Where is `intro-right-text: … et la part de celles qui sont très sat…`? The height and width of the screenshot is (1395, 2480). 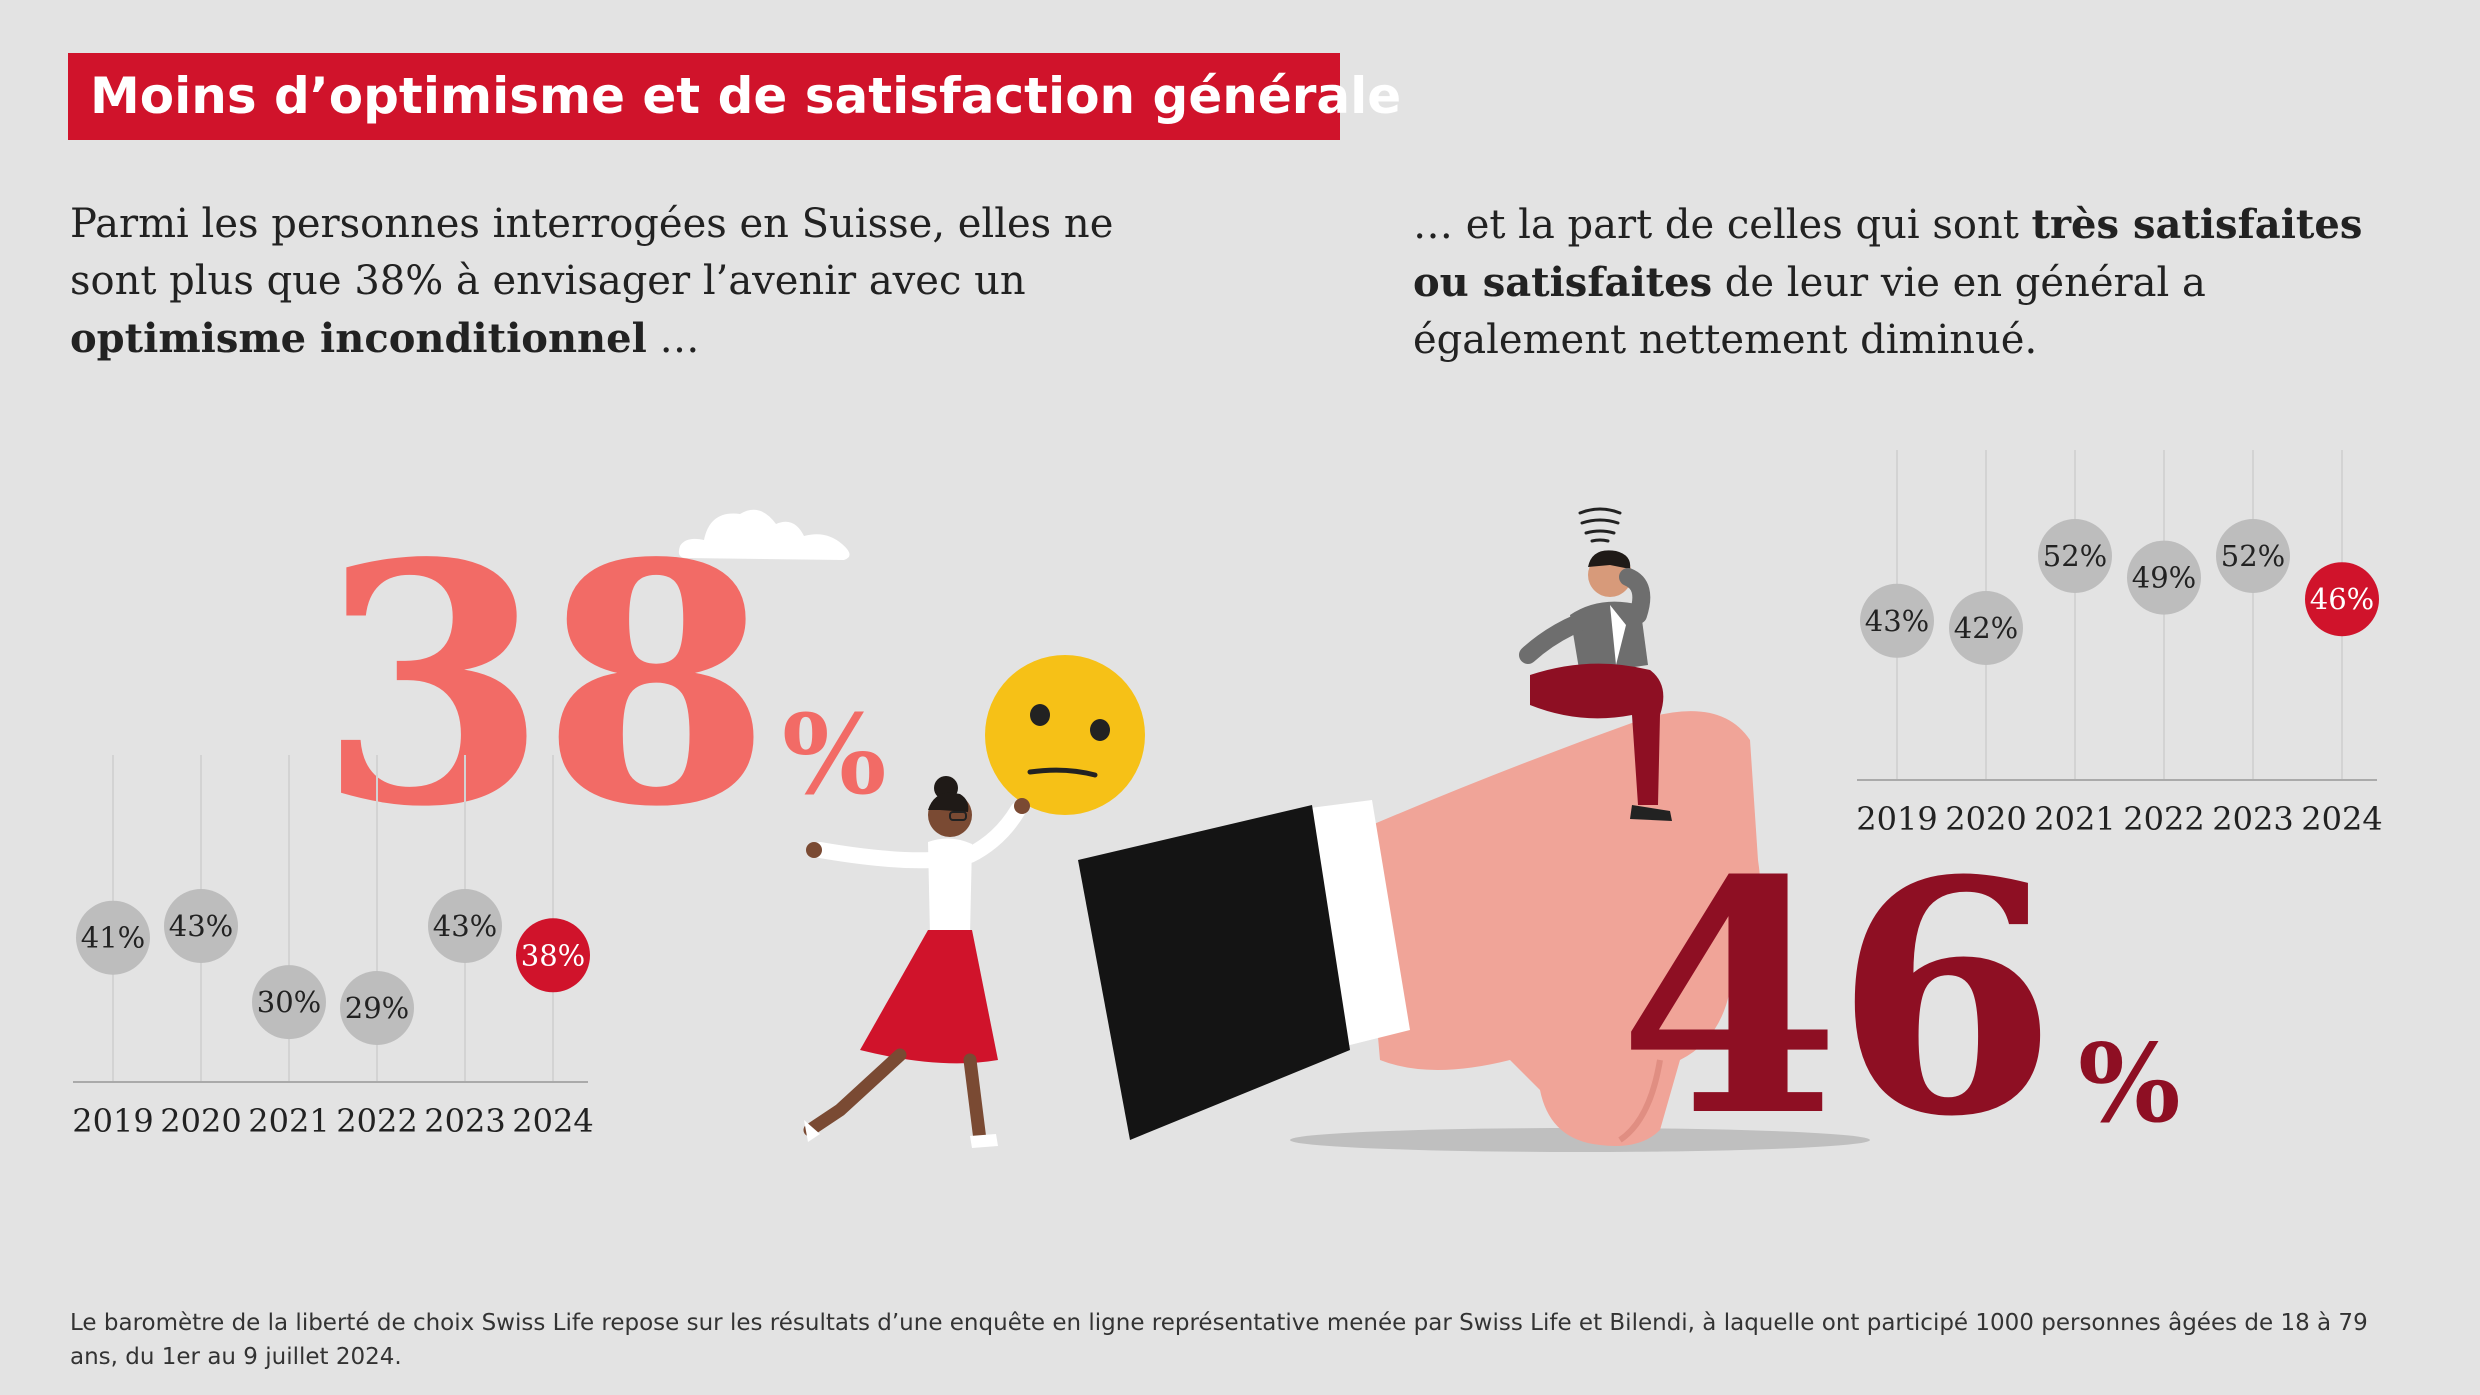 intro-right-text: … et la part de celles qui sont très sat… is located at coordinates (1918, 282).